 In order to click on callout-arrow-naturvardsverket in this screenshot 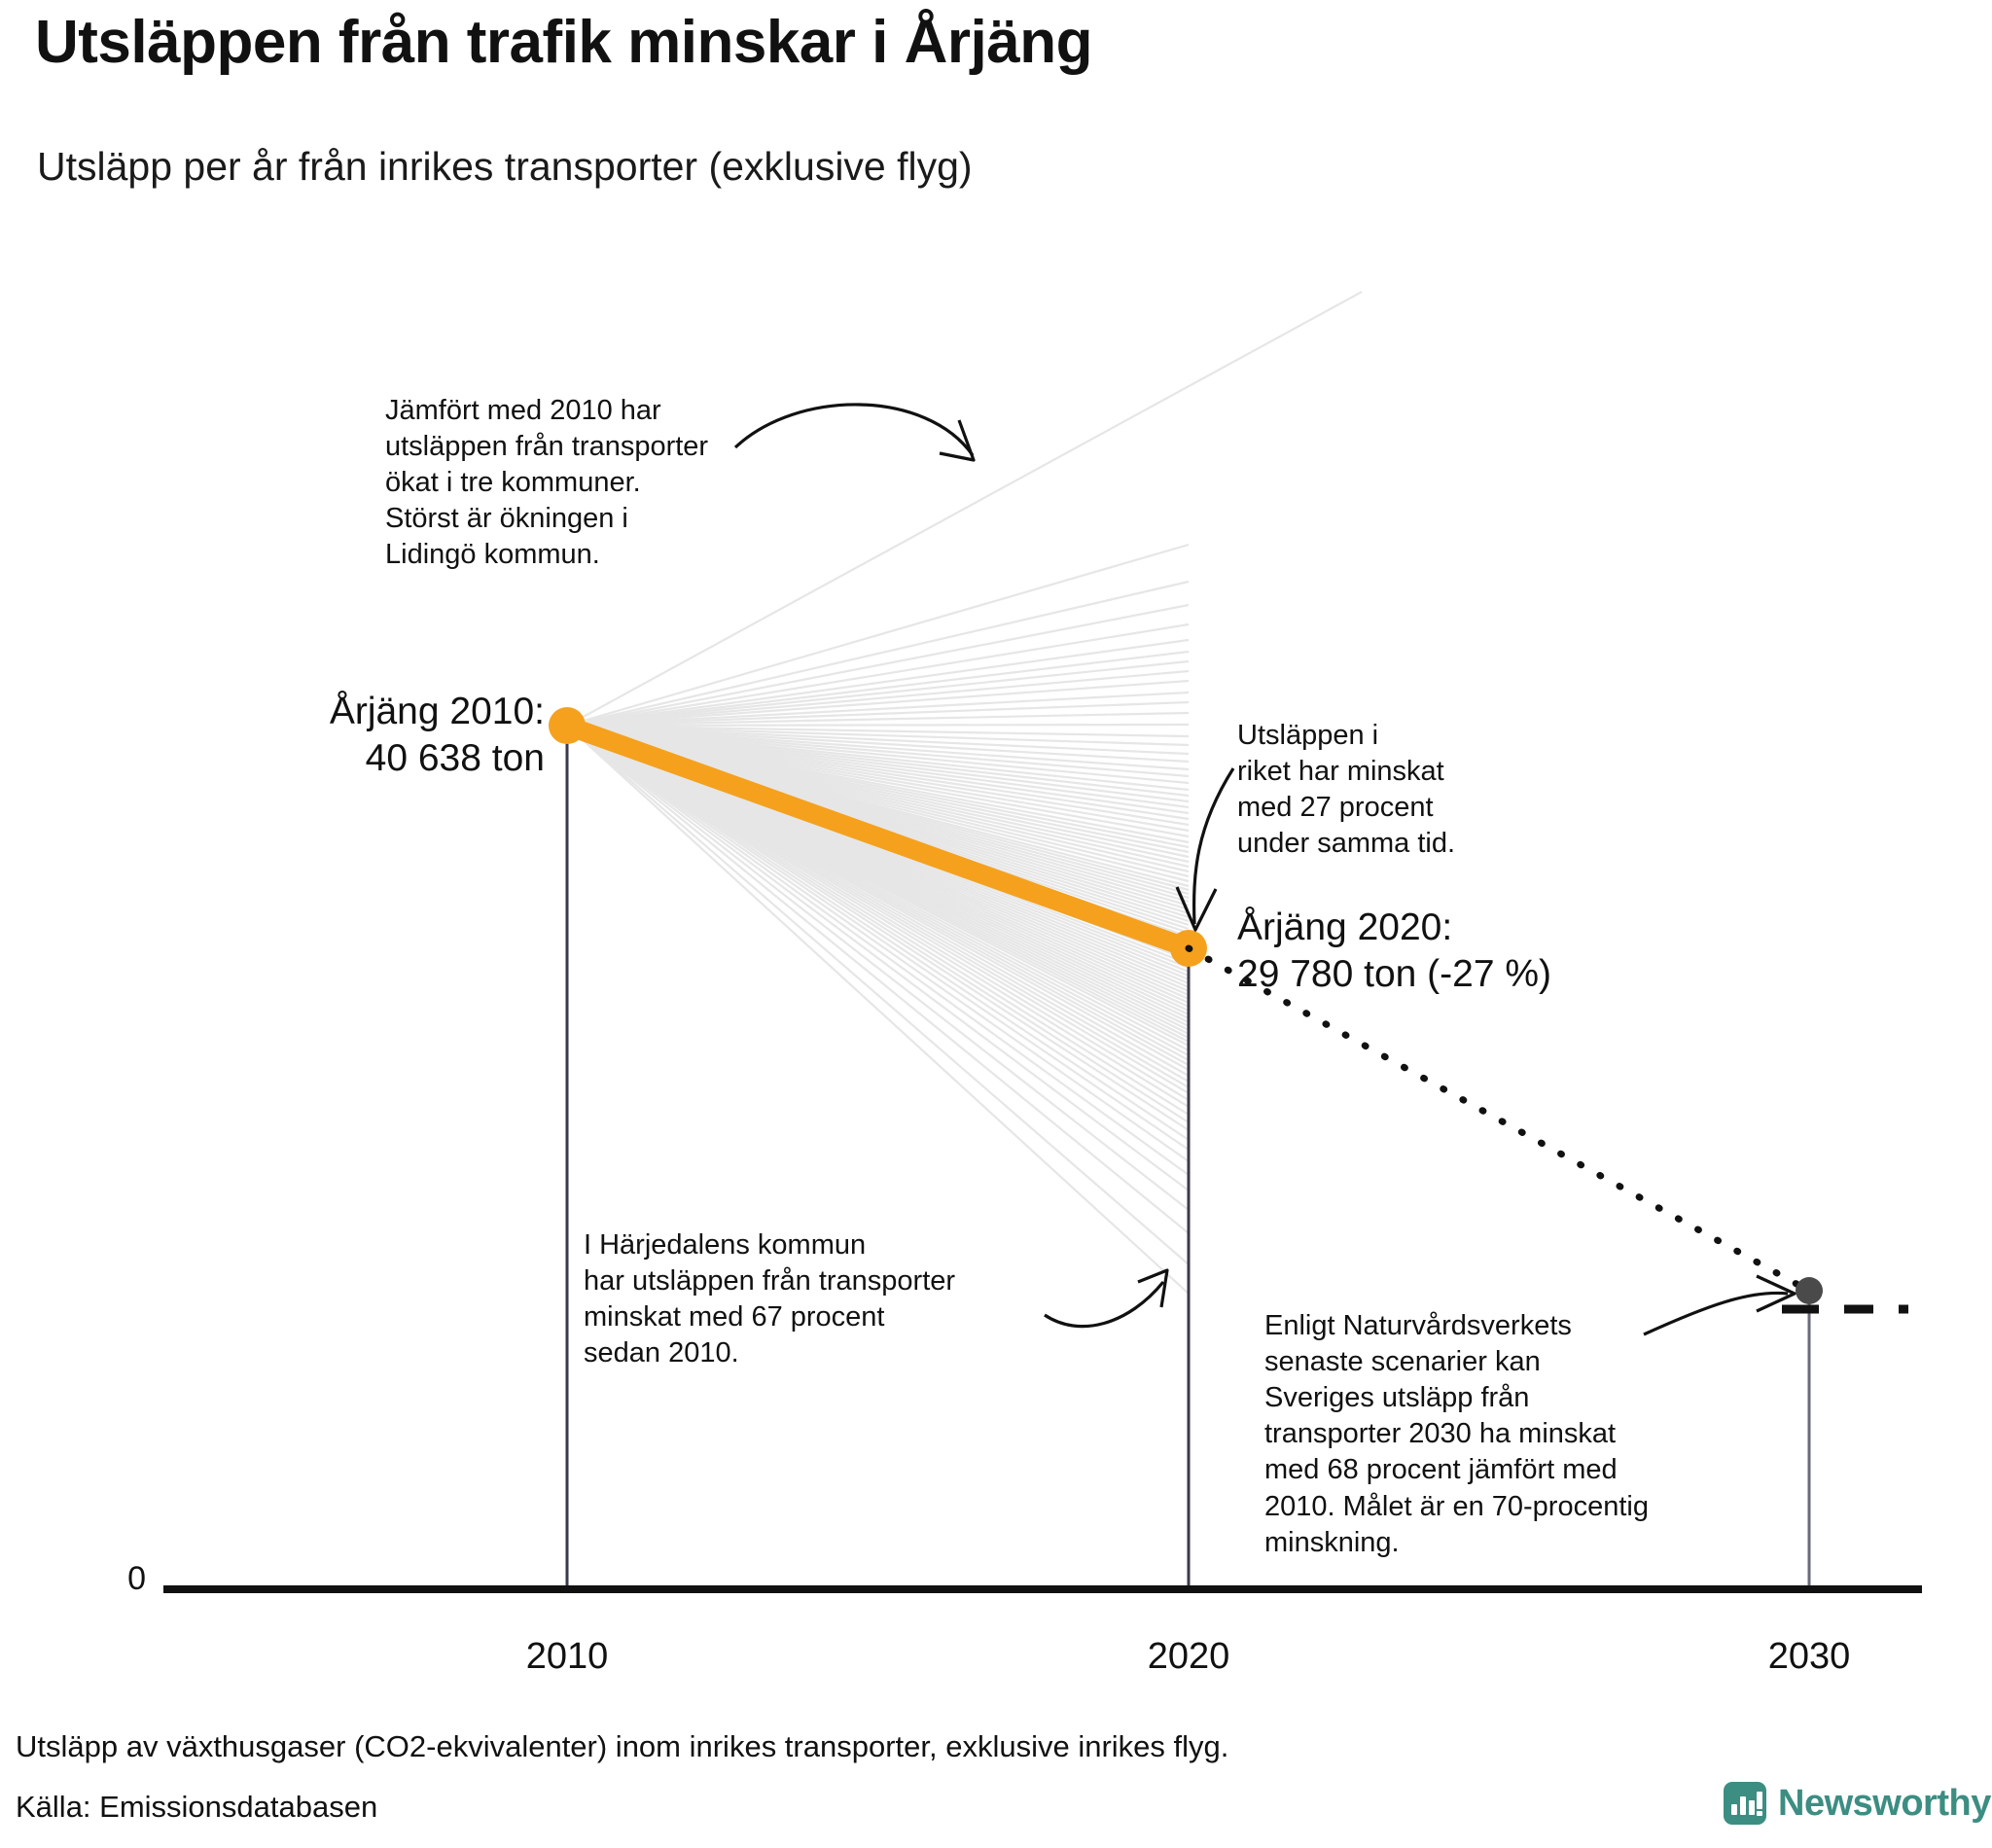, I will do `click(1719, 1305)`.